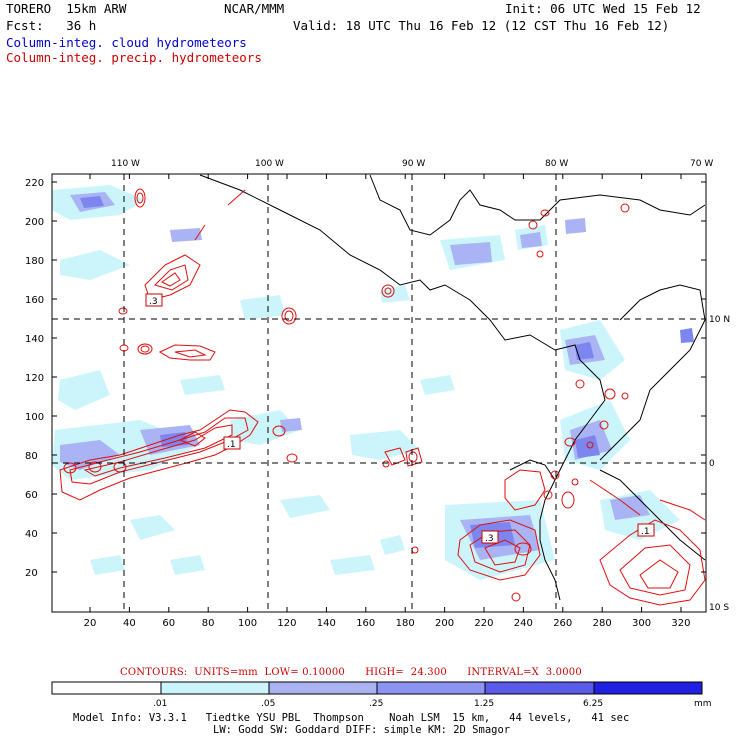  Describe the element at coordinates (680, 623) in the screenshot. I see `x-tick-label: 320` at that location.